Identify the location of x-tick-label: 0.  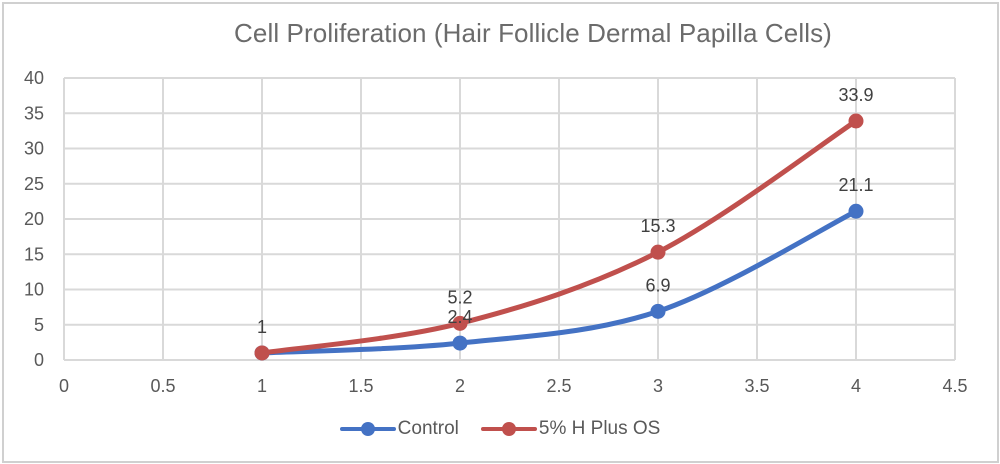
(64, 386).